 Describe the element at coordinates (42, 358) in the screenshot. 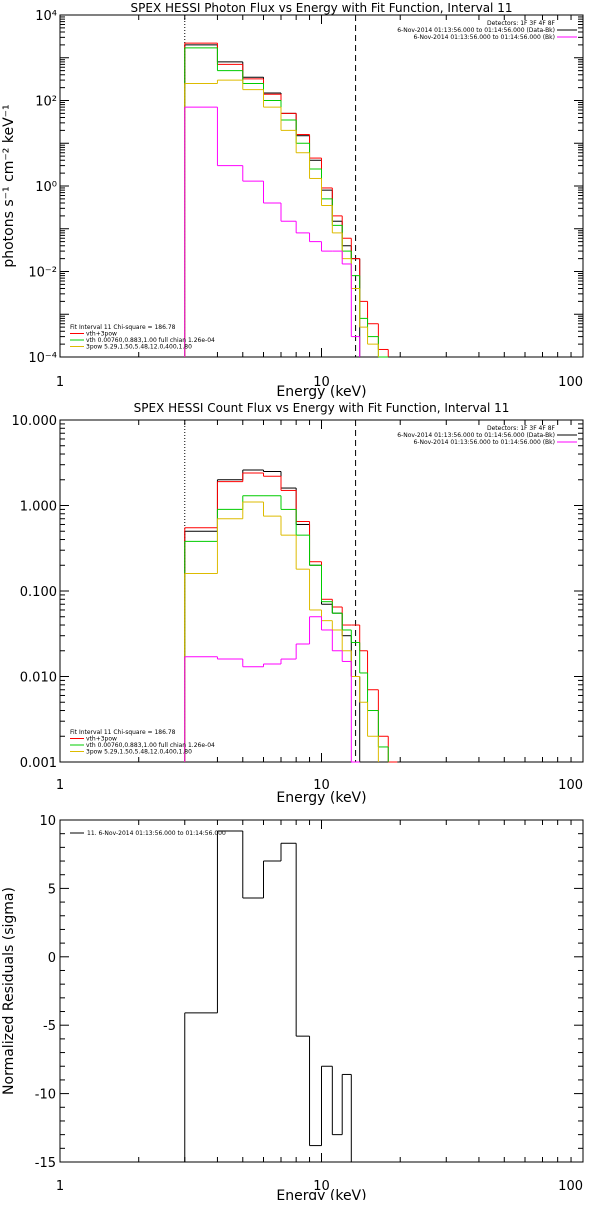

I see `y-tick-label: 10⁻⁴` at that location.